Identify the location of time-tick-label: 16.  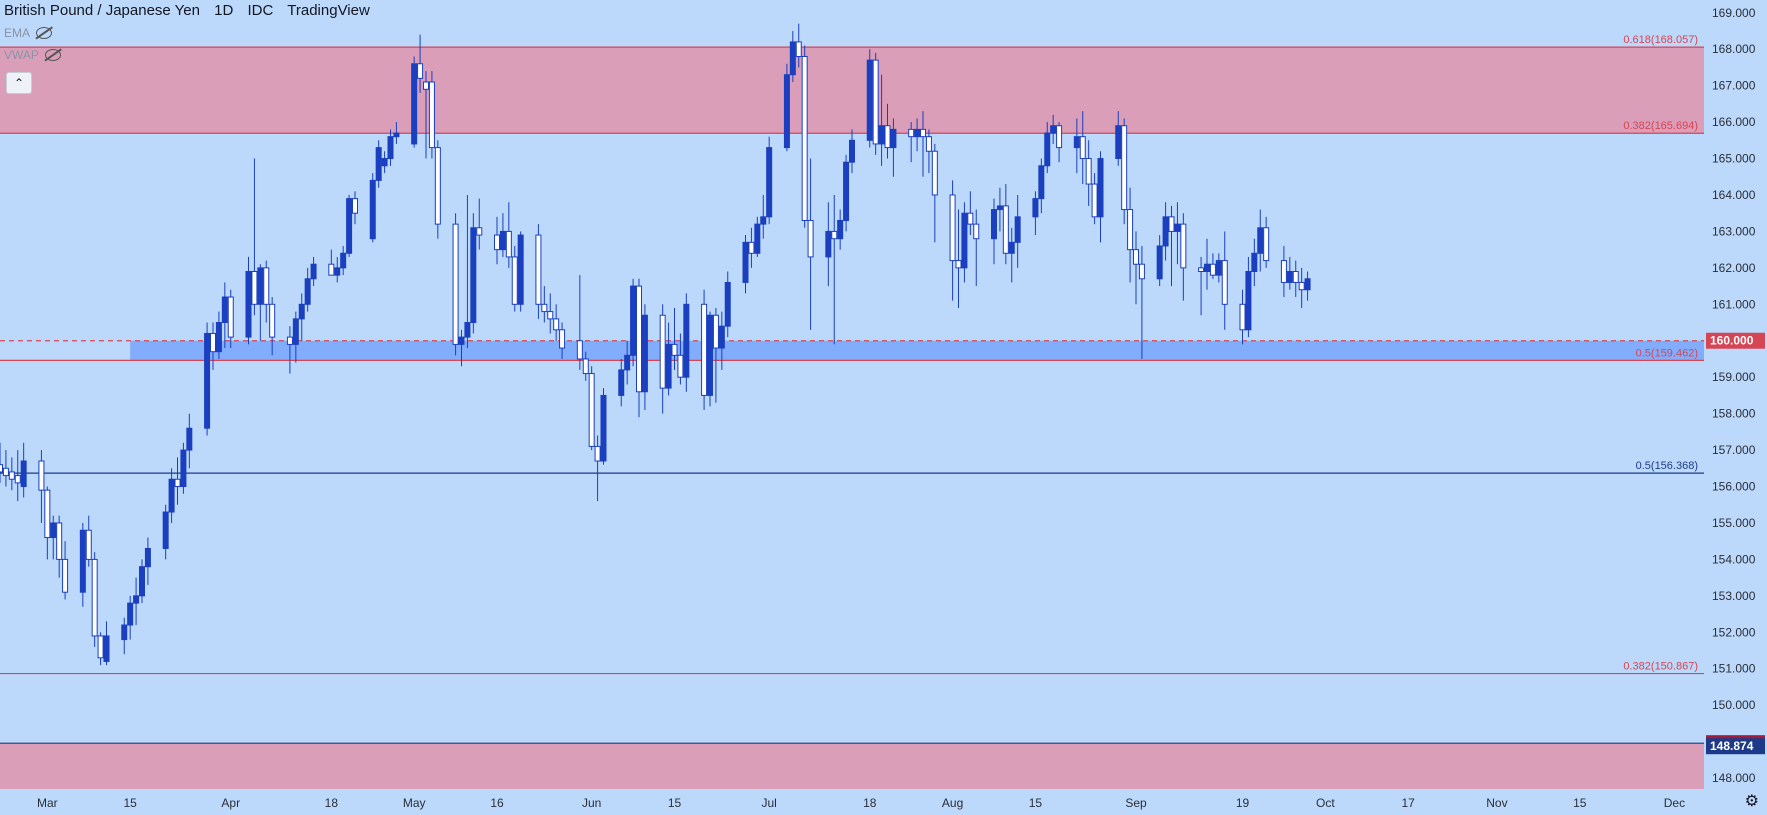
(497, 803).